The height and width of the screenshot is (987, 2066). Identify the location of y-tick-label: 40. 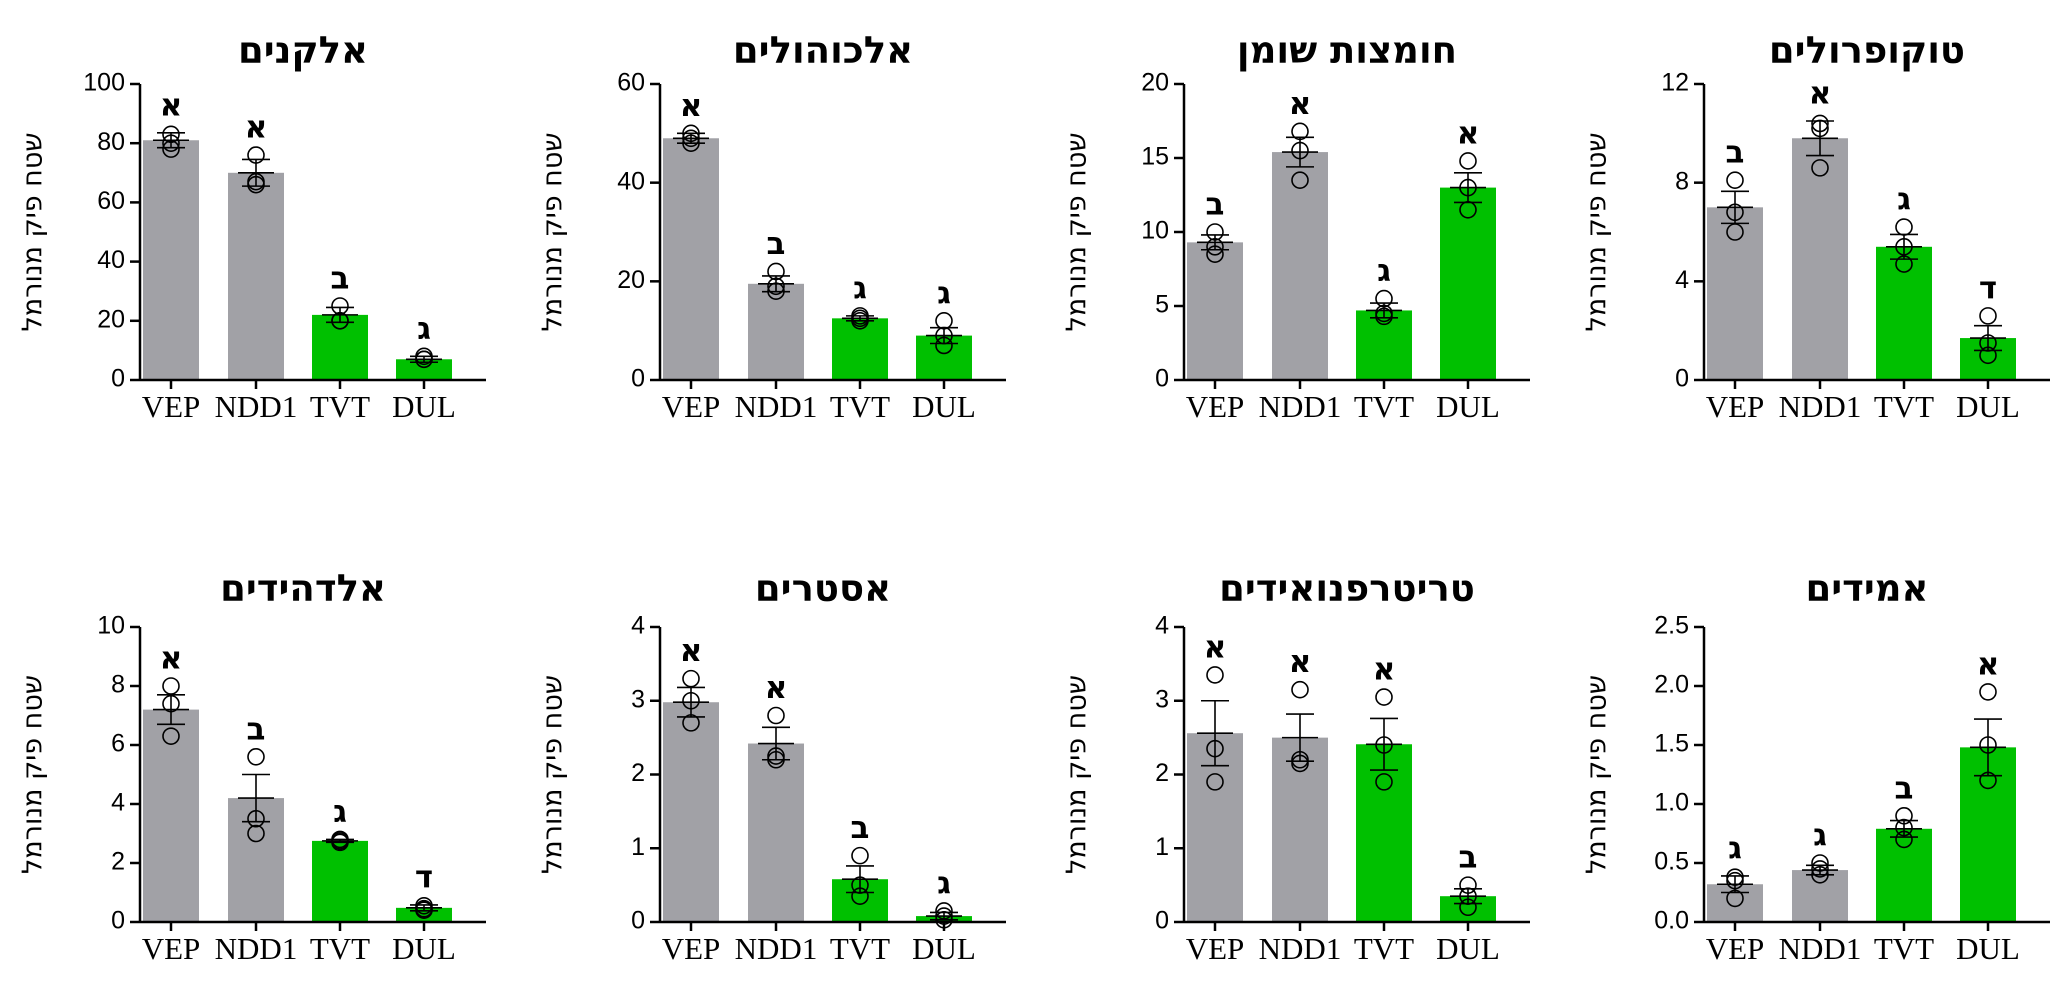
(111, 260).